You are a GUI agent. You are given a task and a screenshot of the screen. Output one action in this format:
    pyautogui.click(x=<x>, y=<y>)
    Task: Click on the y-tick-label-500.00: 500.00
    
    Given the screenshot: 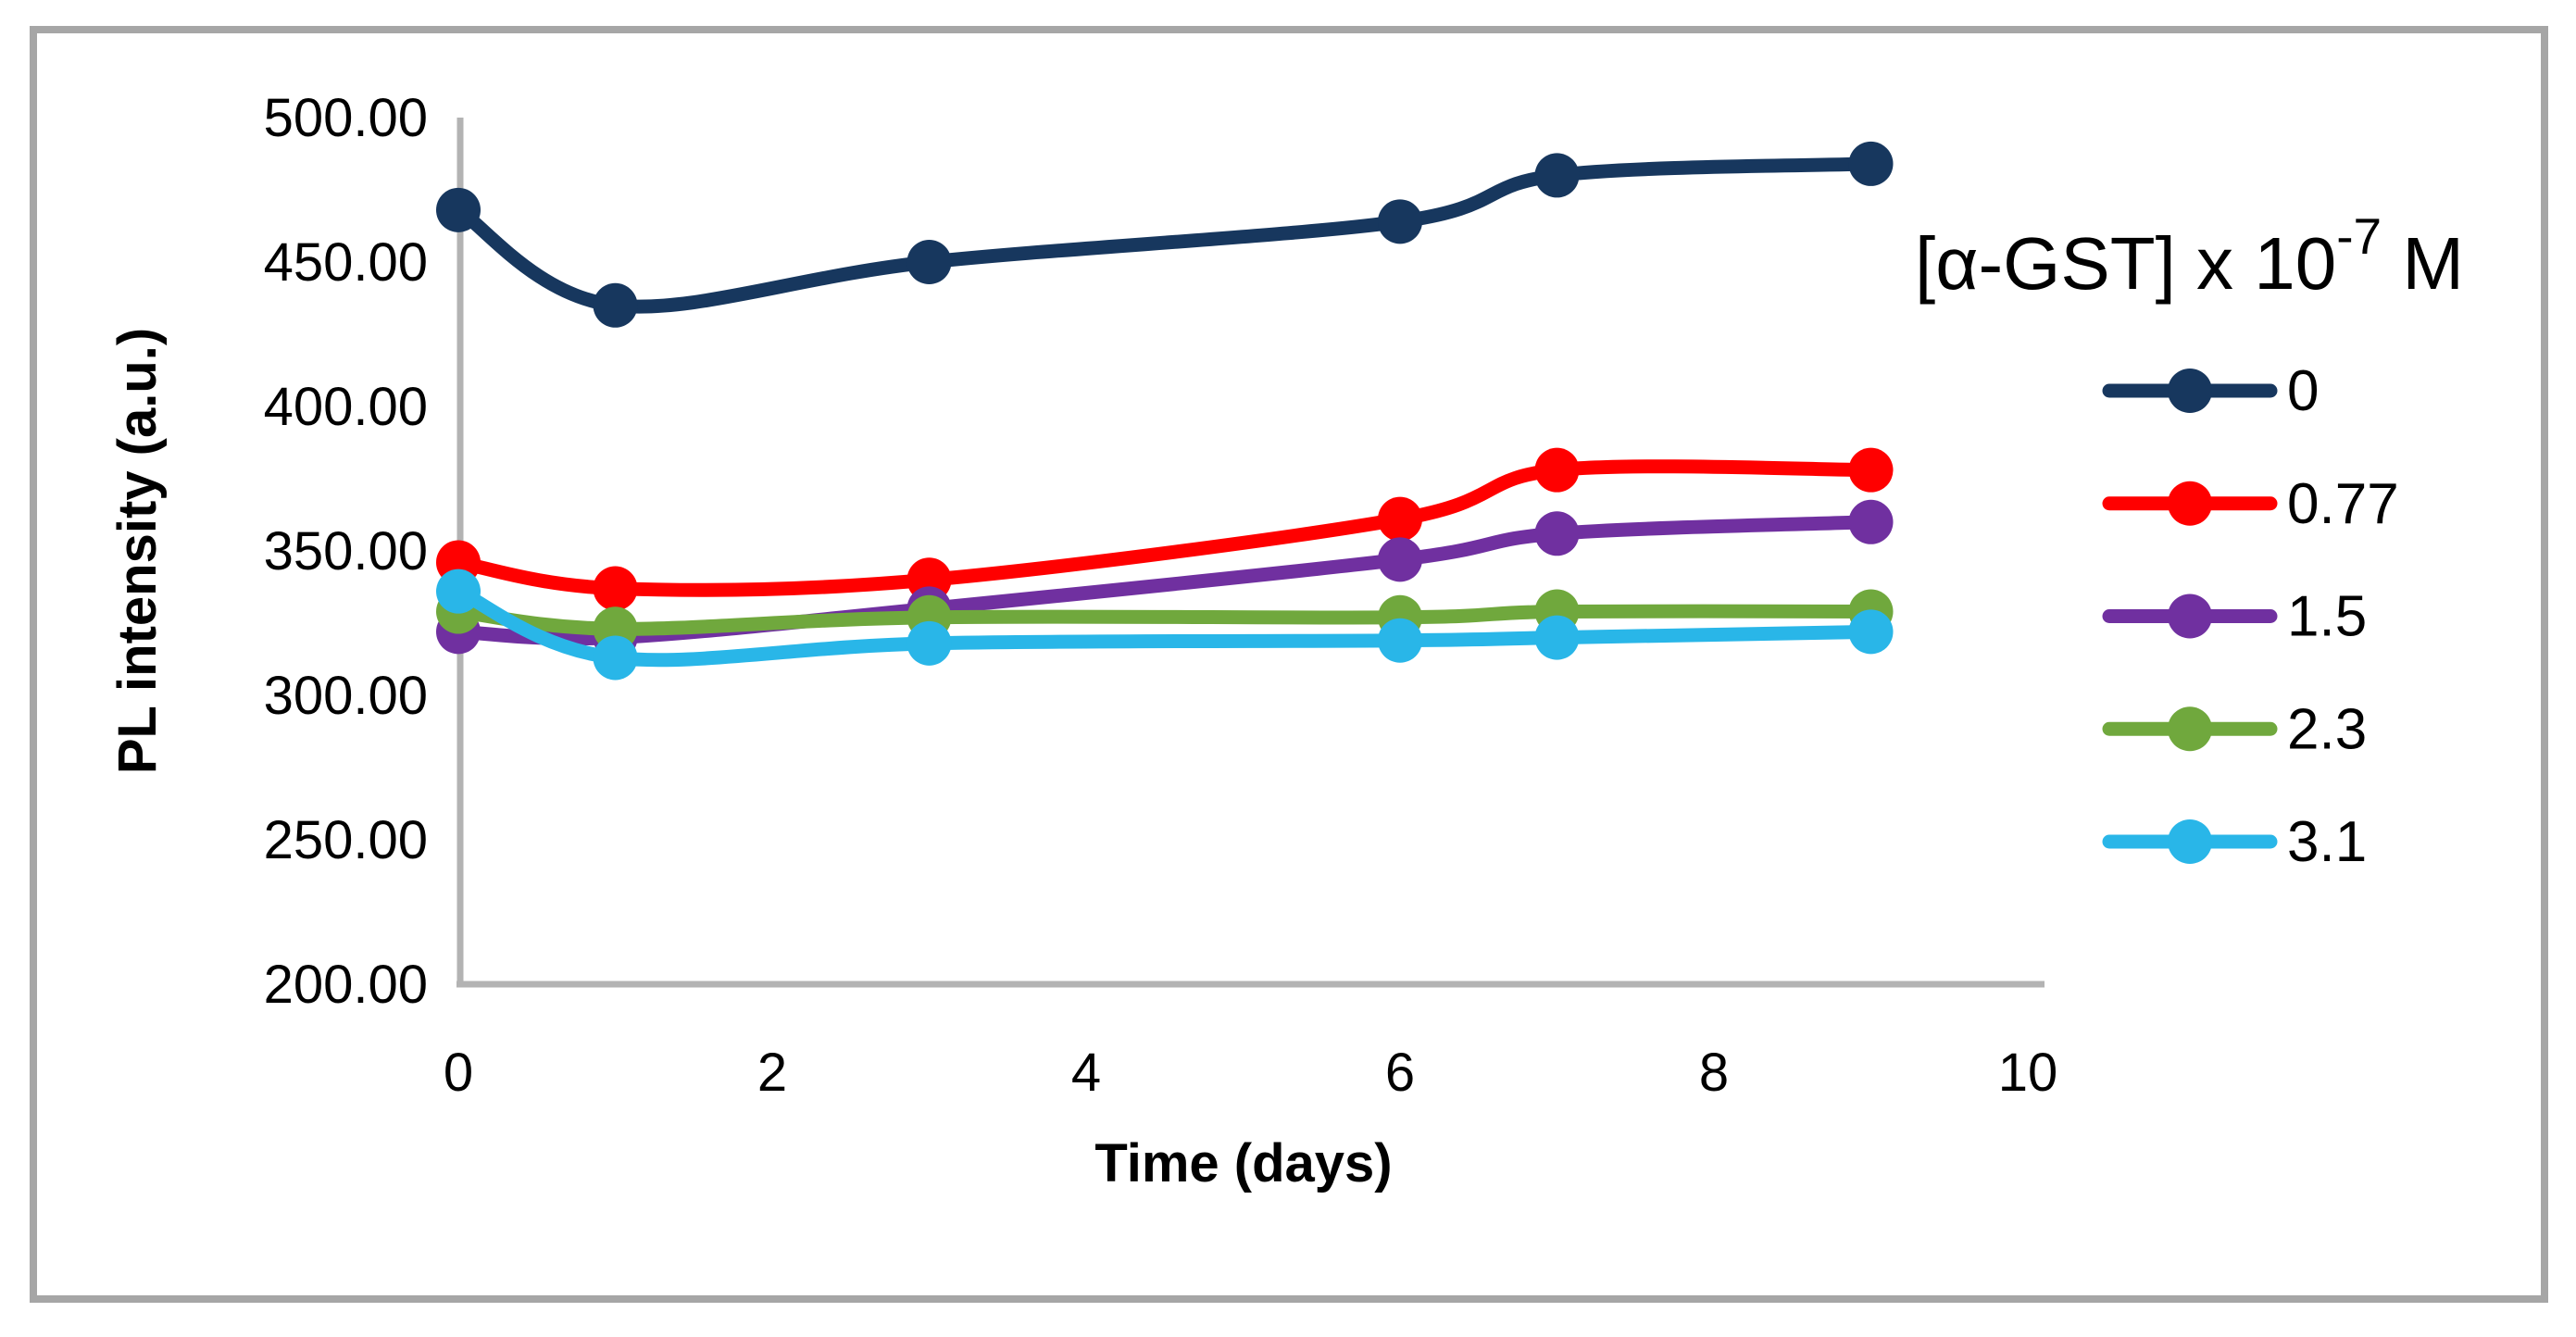 What is the action you would take?
    pyautogui.click(x=346, y=118)
    